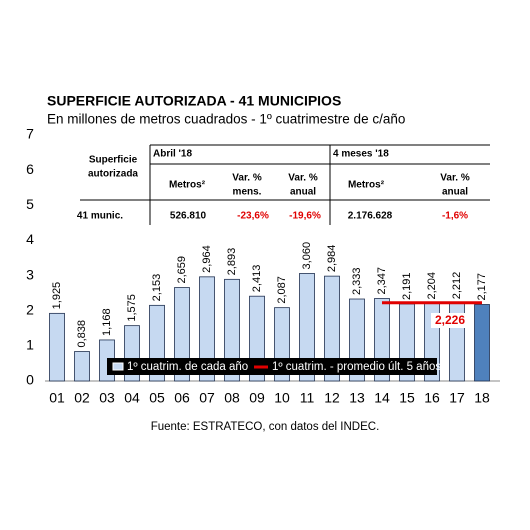  I want to click on x-tick-label: 14, so click(382, 398).